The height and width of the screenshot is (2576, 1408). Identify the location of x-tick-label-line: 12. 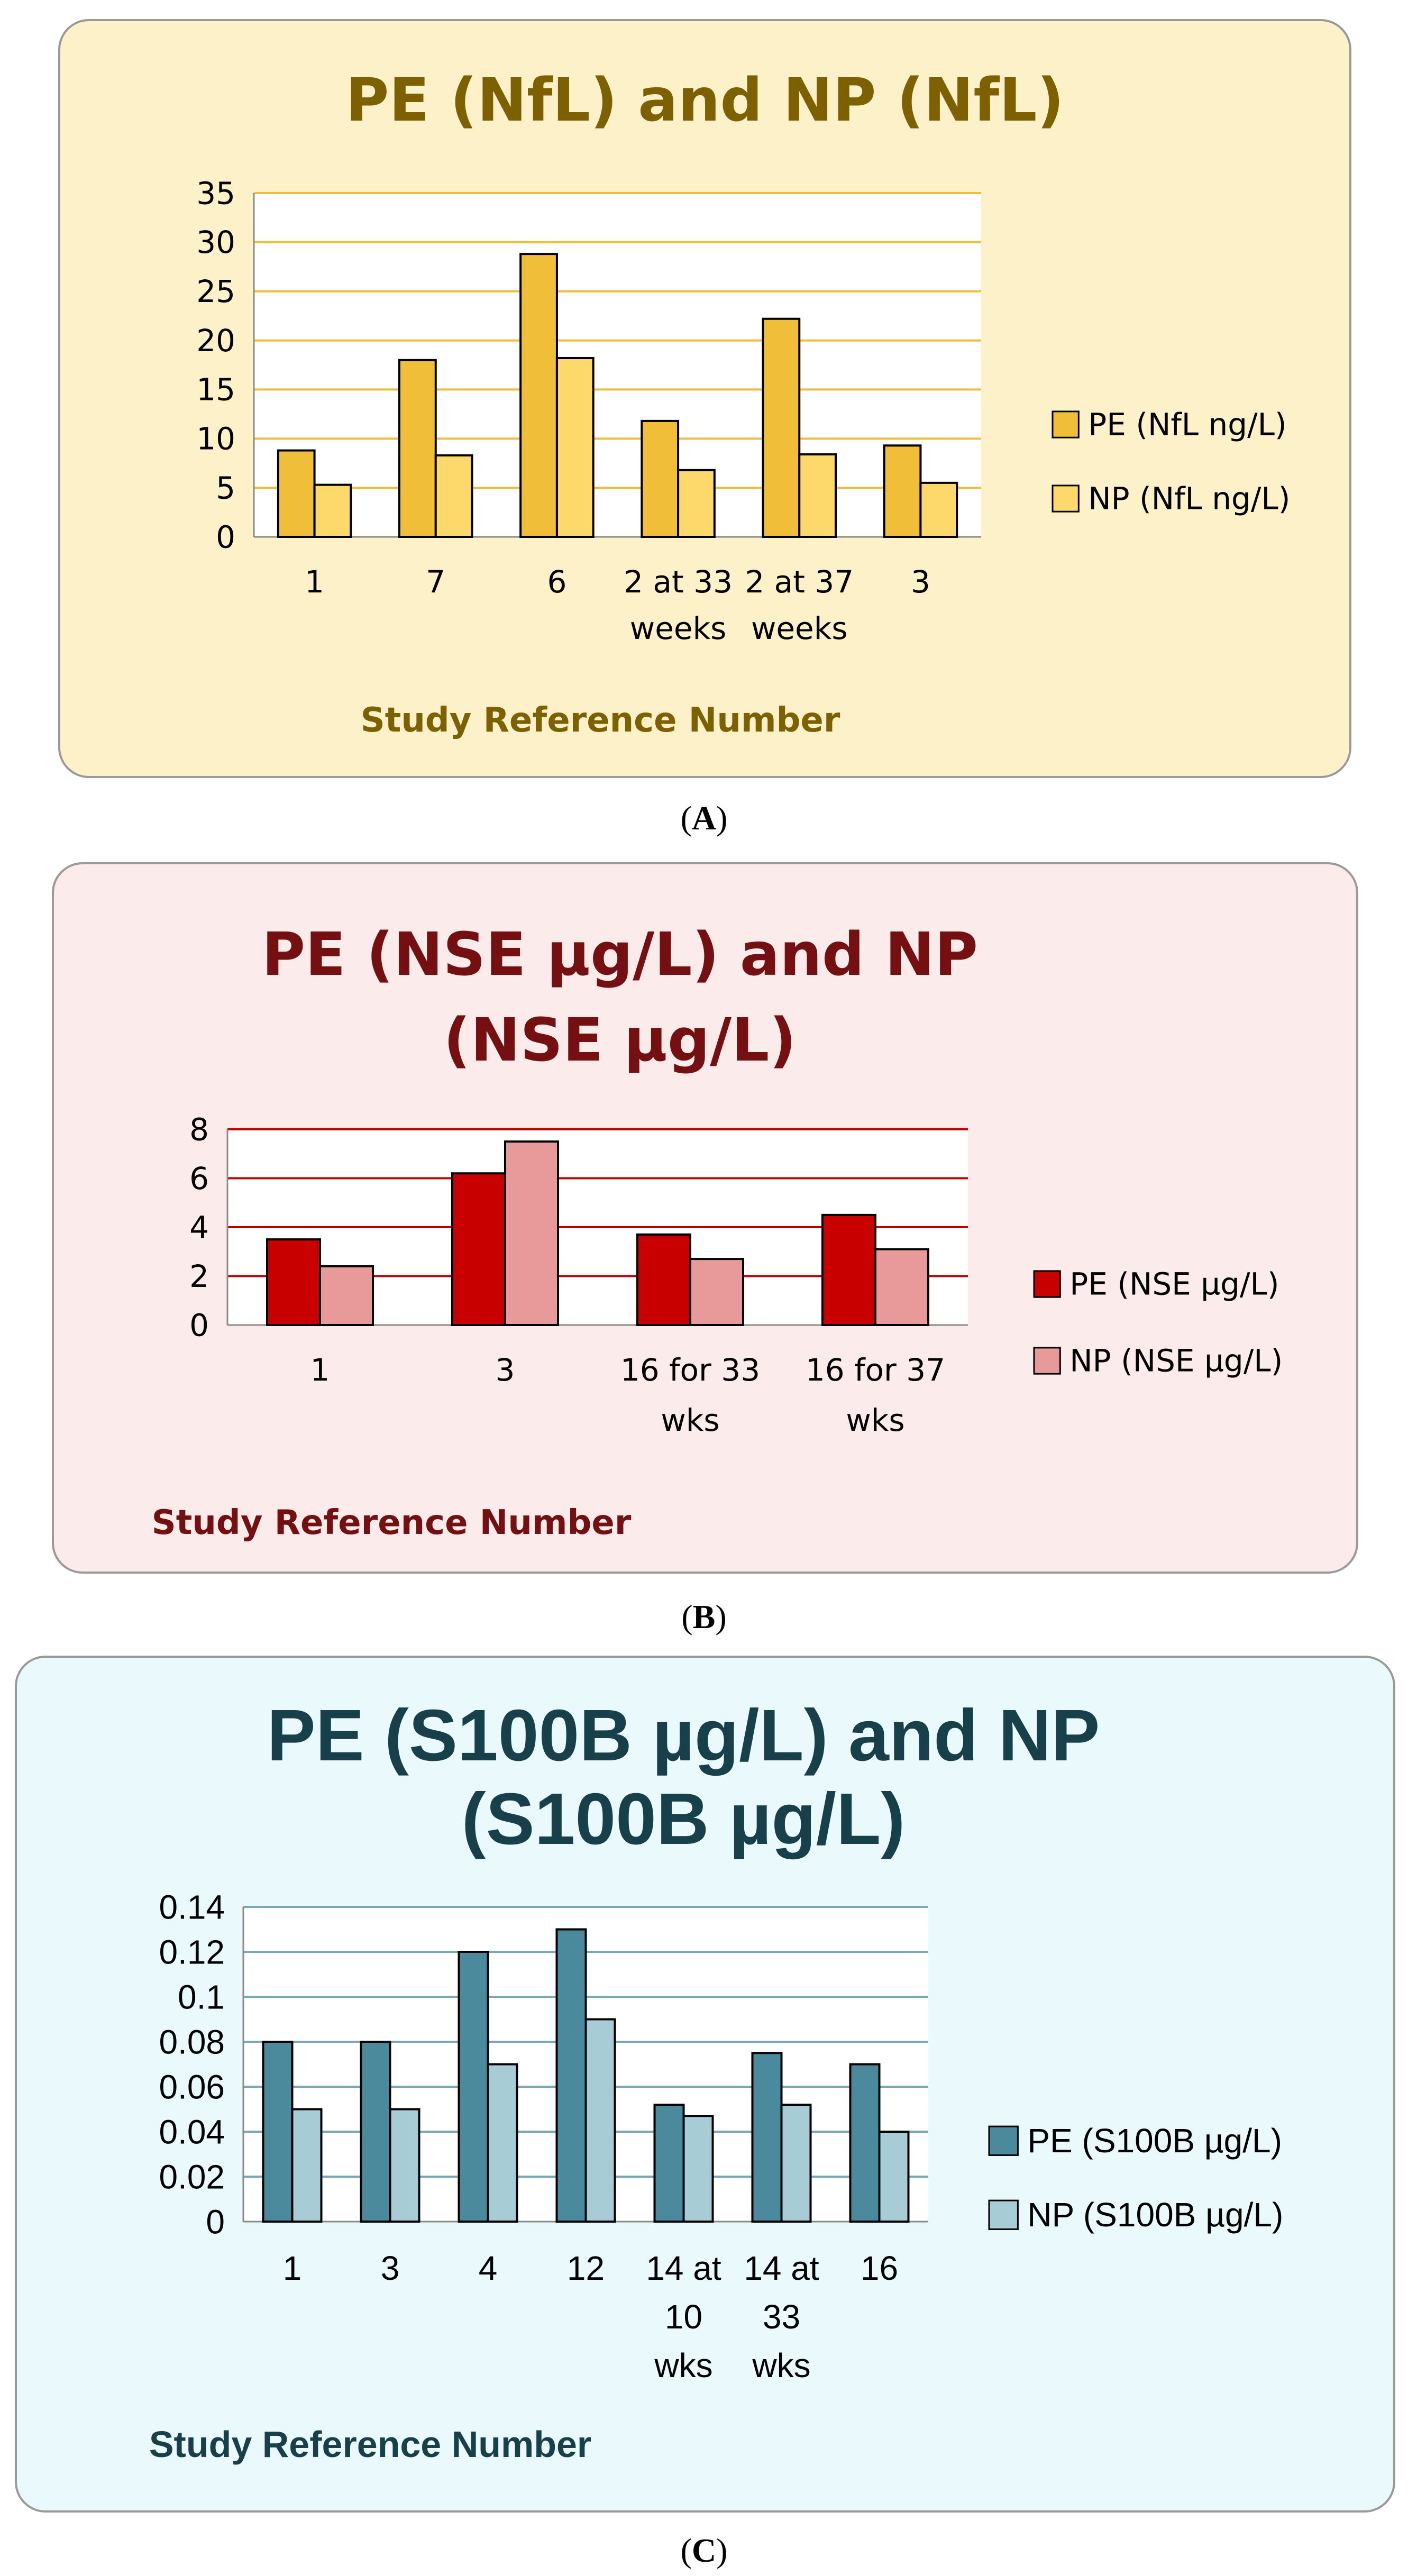
(586, 2268).